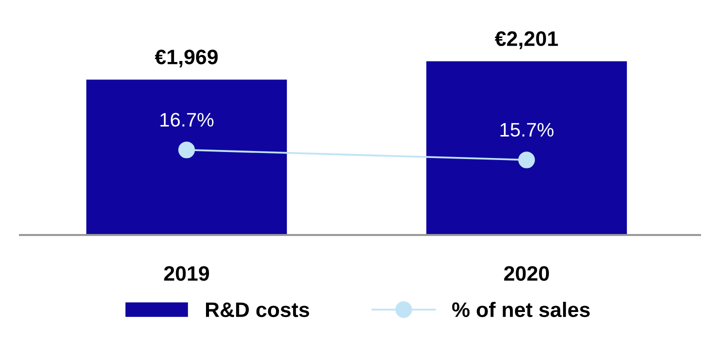 The image size is (716, 340). Describe the element at coordinates (526, 273) in the screenshot. I see `x-tick-label: 2020` at that location.